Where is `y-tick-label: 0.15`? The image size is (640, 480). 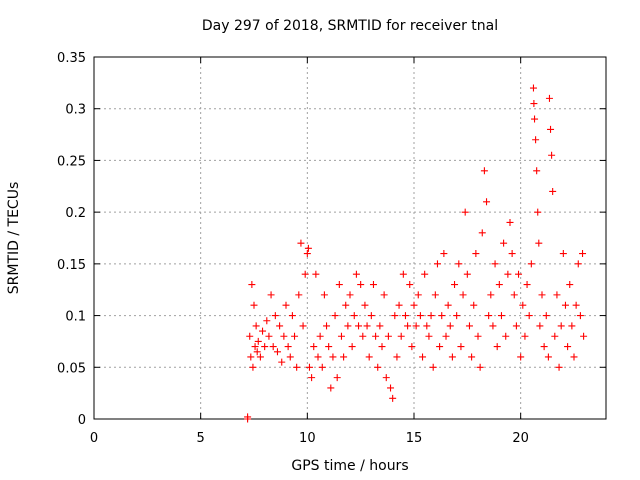 y-tick-label: 0.15 is located at coordinates (71, 265).